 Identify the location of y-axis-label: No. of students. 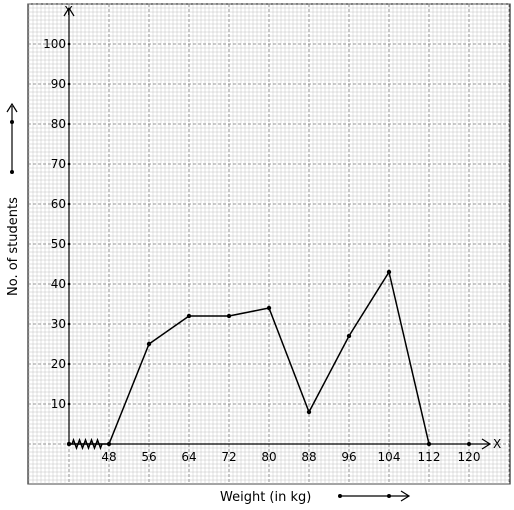
(13, 246).